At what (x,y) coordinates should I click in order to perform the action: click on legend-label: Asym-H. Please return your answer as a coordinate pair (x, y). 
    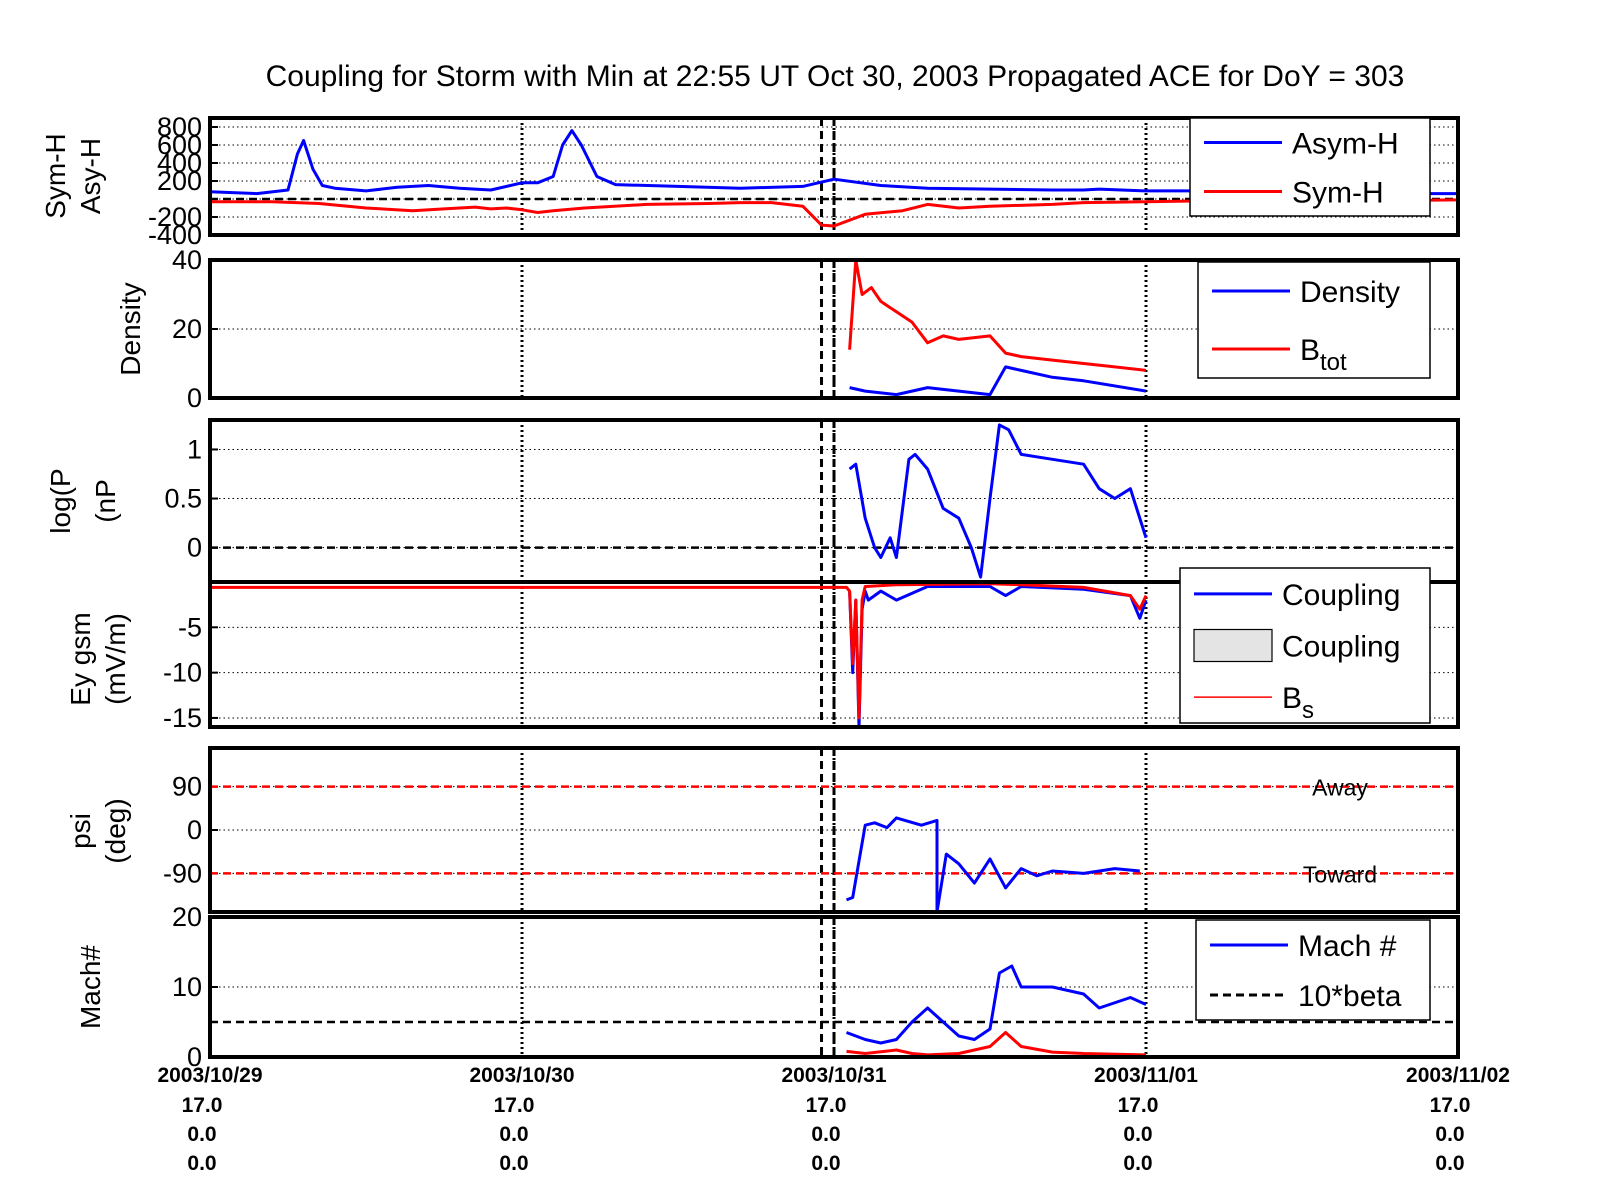
    Looking at the image, I should click on (1345, 144).